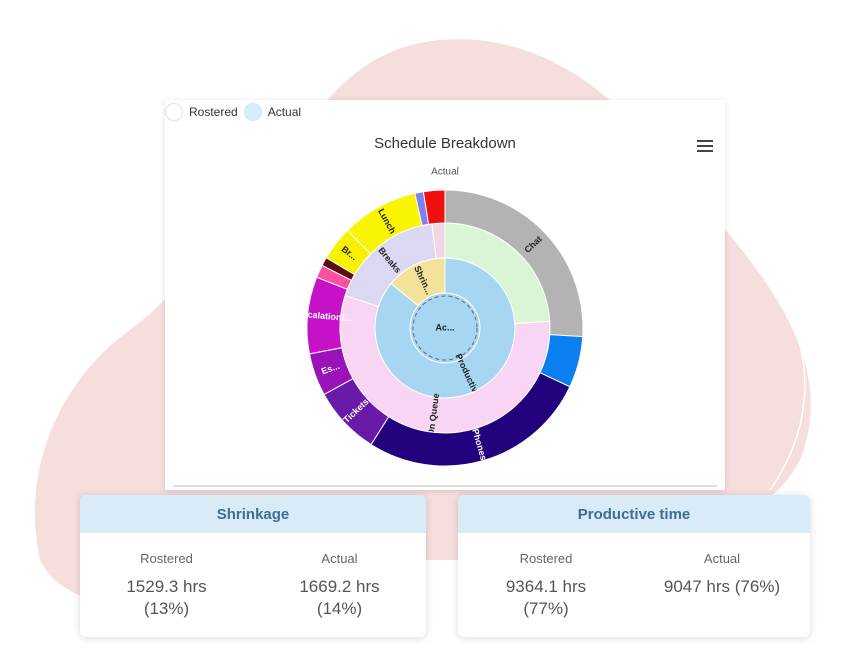 The height and width of the screenshot is (657, 844). What do you see at coordinates (284, 112) in the screenshot?
I see `legend-item: Actual` at bounding box center [284, 112].